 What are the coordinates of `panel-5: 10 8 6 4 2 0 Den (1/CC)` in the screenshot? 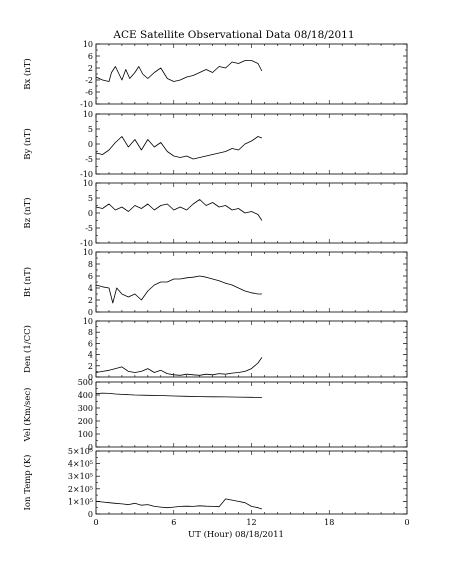 It's located at (215, 349).